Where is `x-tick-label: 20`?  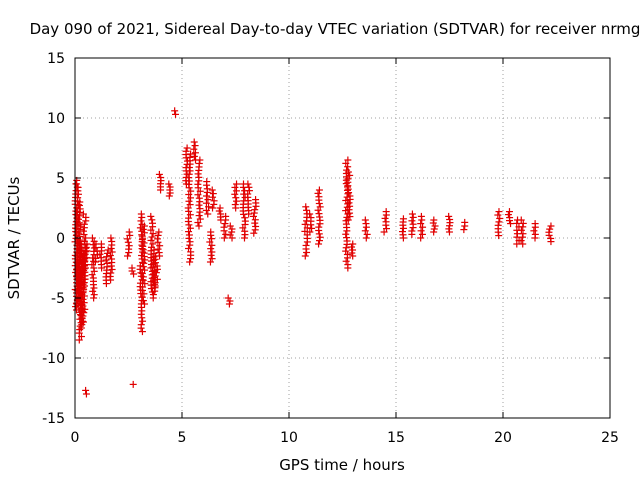
x-tick-label: 20 is located at coordinates (503, 438).